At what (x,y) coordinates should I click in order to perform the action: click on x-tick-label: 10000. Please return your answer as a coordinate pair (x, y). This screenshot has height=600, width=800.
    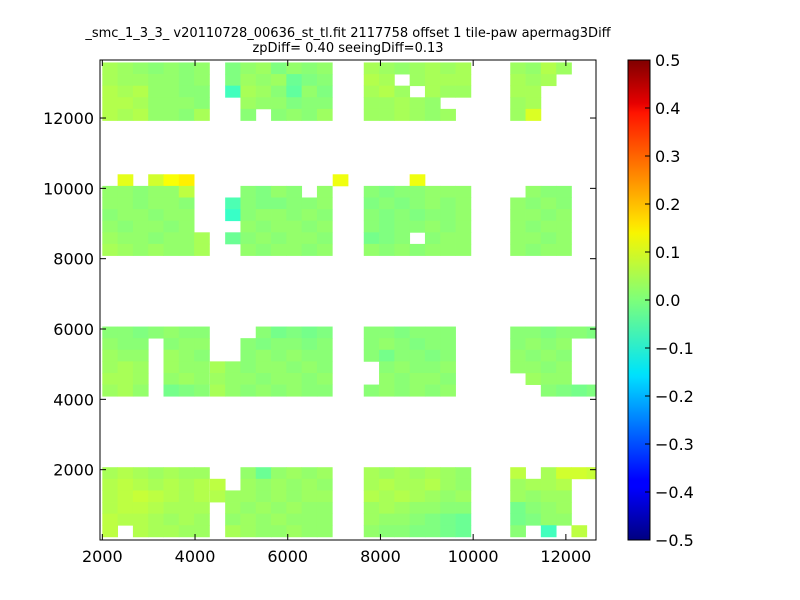
    Looking at the image, I should click on (473, 556).